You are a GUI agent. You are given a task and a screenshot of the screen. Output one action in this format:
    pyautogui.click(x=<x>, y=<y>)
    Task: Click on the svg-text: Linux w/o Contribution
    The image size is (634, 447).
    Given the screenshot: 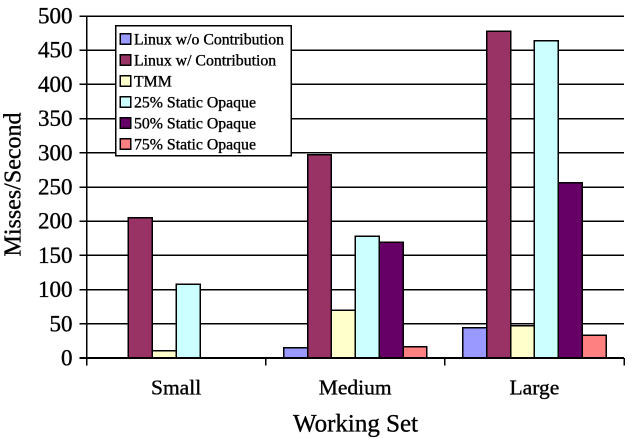 What is the action you would take?
    pyautogui.click(x=209, y=39)
    